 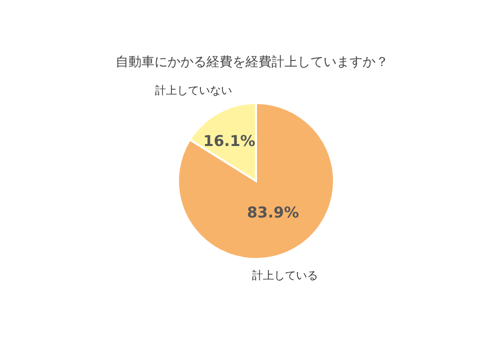 I want to click on data-label: 16.1%, so click(x=229, y=141).